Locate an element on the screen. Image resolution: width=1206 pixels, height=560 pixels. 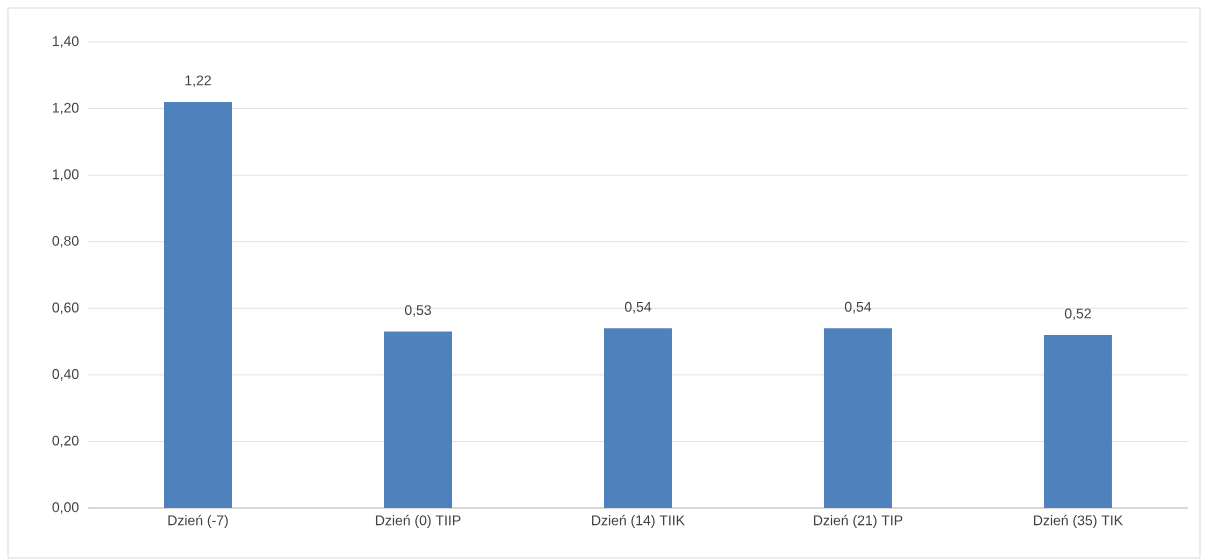
data-label: 0,52 is located at coordinates (1077, 314).